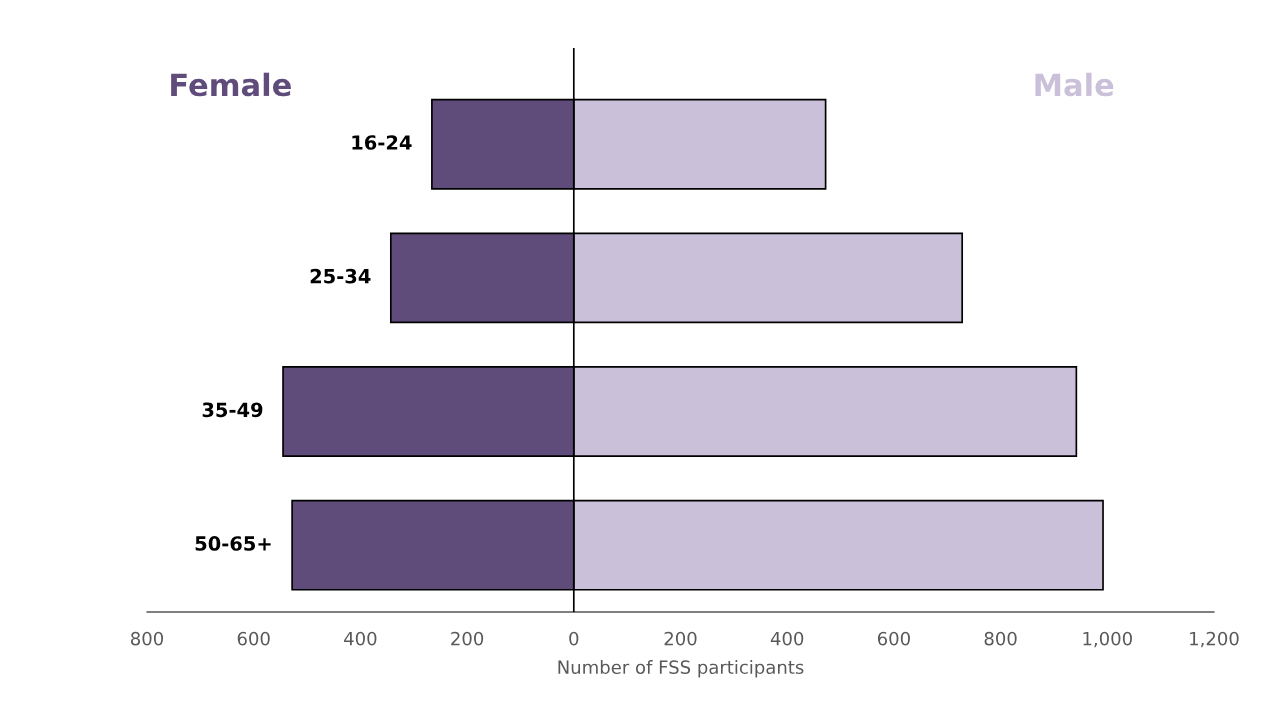  What do you see at coordinates (574, 638) in the screenshot?
I see `x-tick-label: 0` at bounding box center [574, 638].